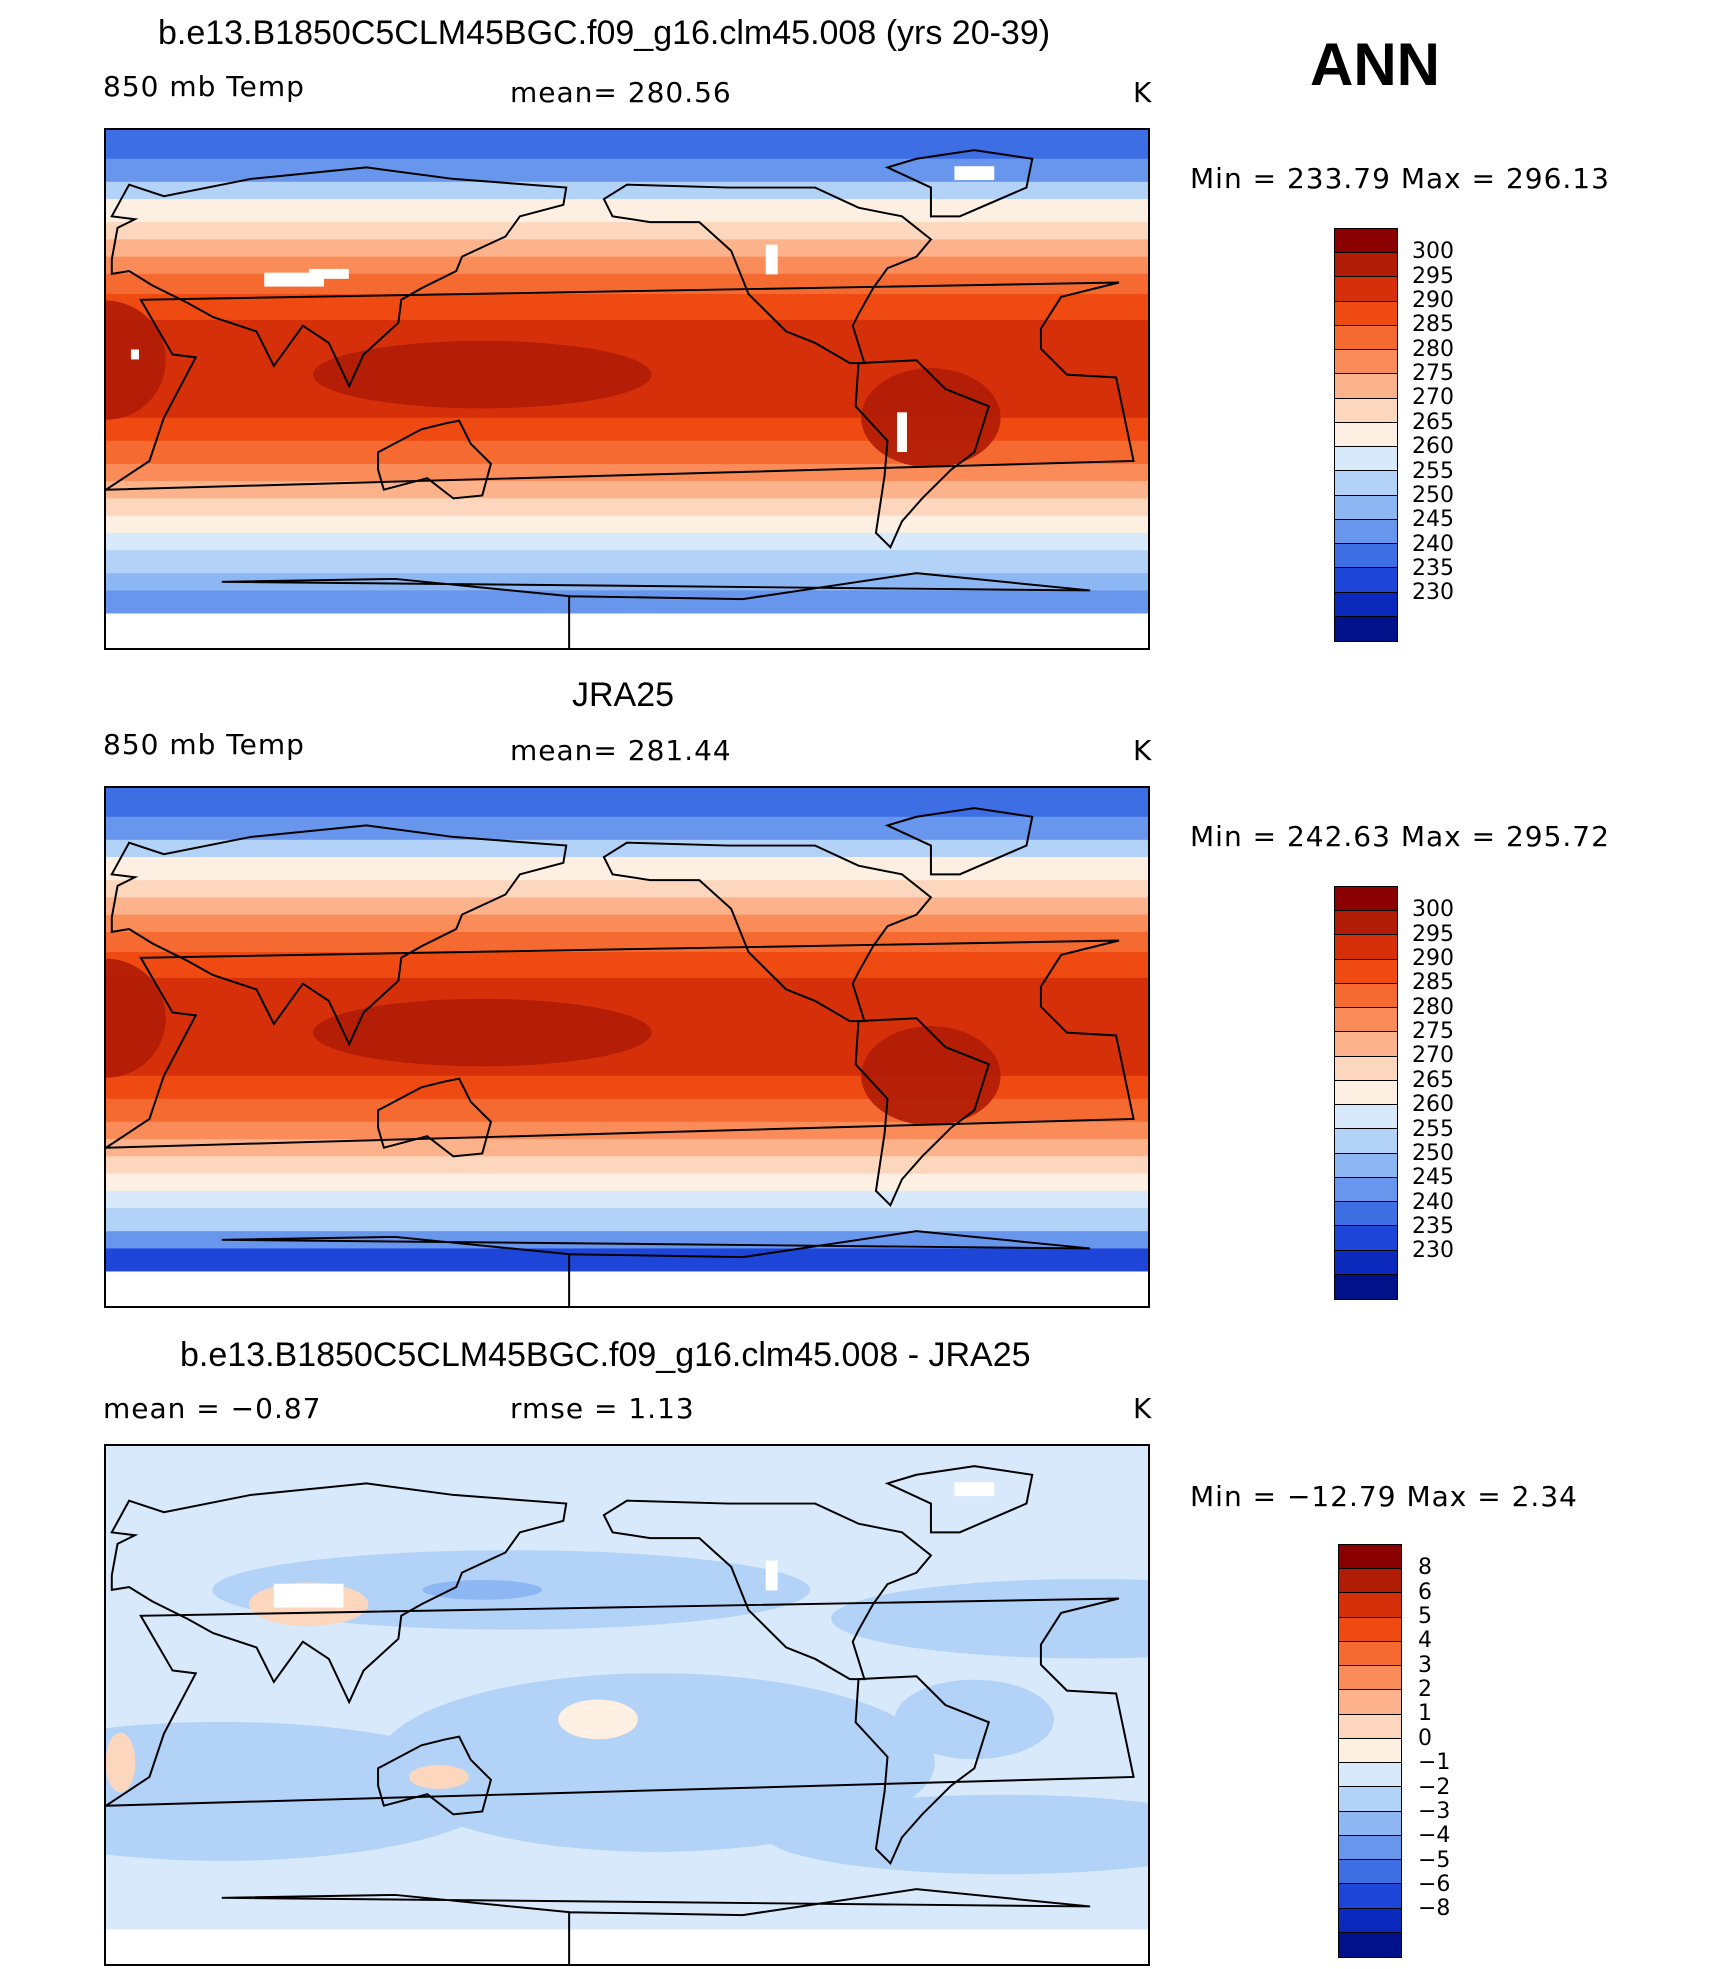 The image size is (1710, 1969). I want to click on colorbar-tick-label: 260, so click(1433, 1105).